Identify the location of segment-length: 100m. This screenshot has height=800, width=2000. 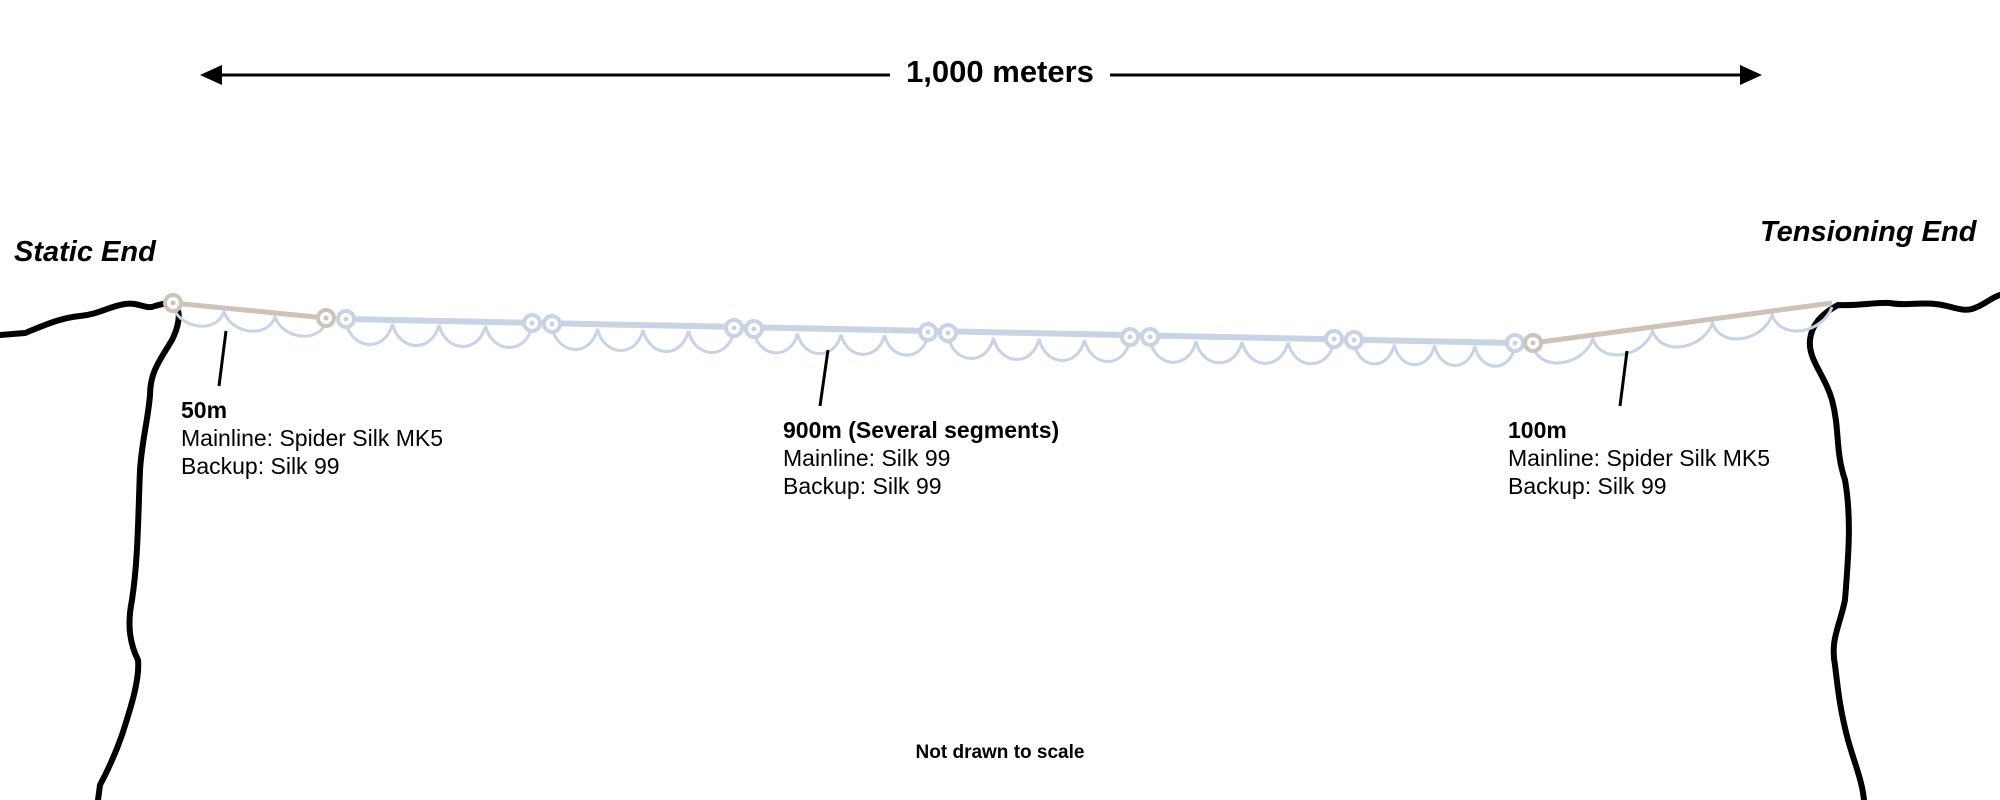
(1537, 430).